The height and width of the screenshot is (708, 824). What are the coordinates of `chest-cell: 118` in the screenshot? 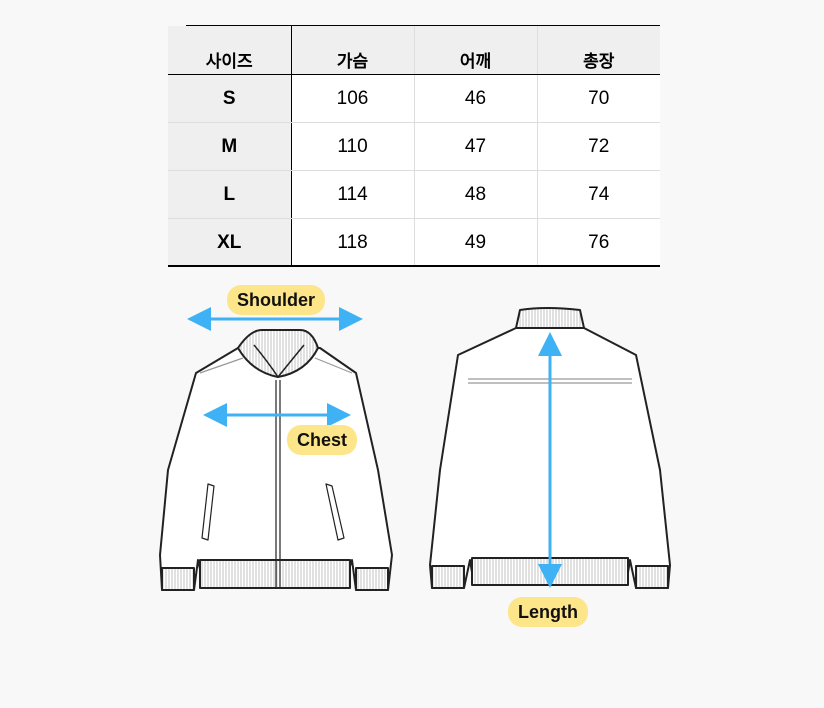 It's located at (353, 242).